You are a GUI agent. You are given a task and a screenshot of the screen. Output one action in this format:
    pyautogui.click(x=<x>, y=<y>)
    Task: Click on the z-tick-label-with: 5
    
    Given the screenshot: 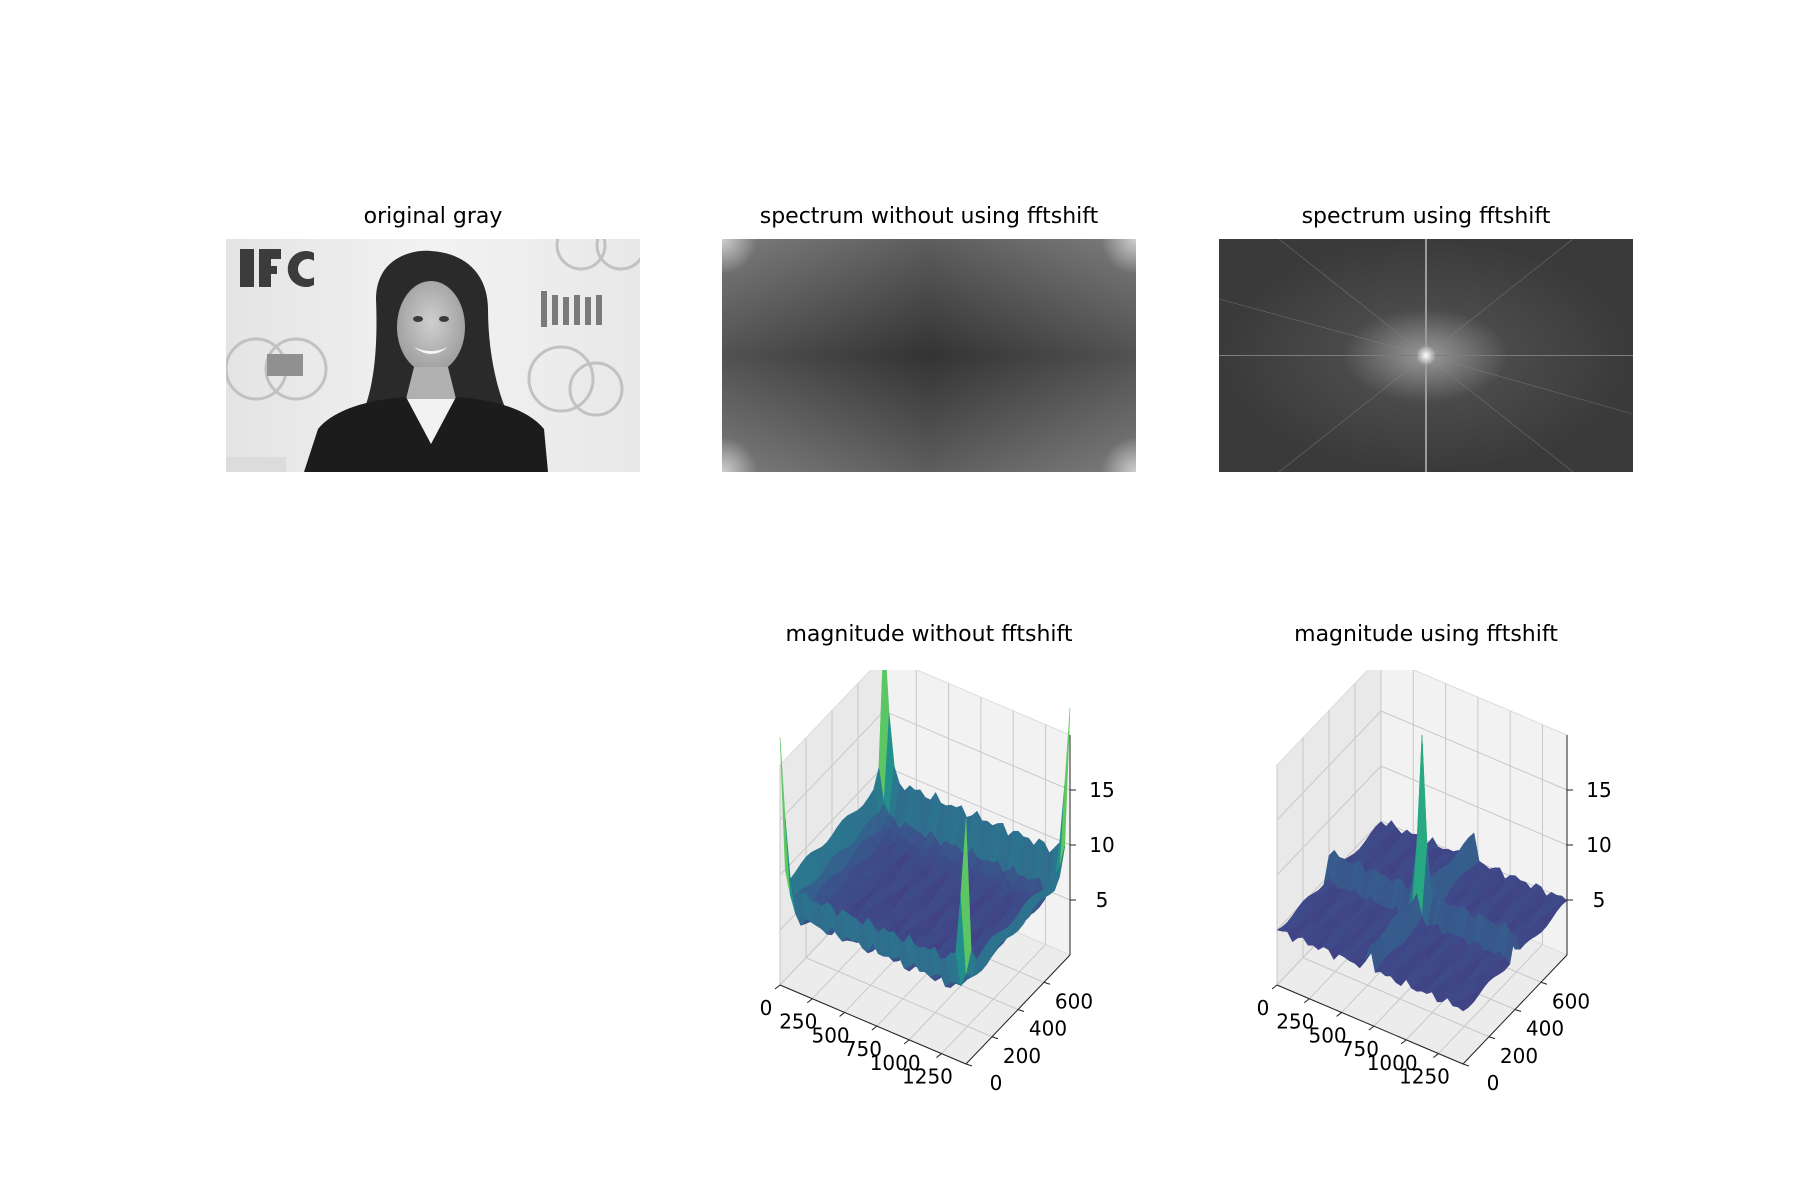 What is the action you would take?
    pyautogui.click(x=1599, y=900)
    